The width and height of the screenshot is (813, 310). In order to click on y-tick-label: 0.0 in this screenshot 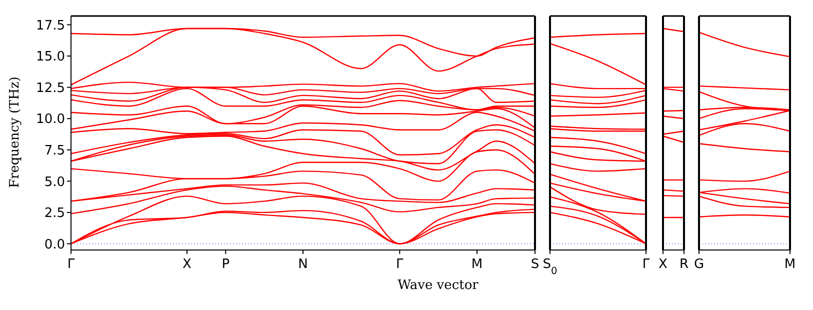, I will do `click(54, 244)`.